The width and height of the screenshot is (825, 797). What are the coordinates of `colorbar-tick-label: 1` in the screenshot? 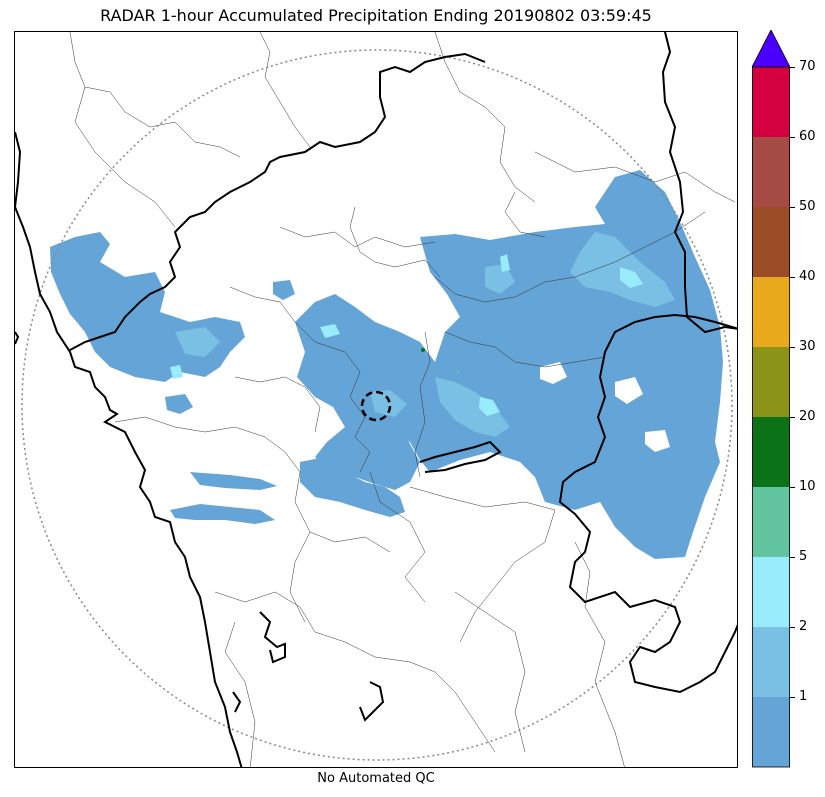 It's located at (803, 696).